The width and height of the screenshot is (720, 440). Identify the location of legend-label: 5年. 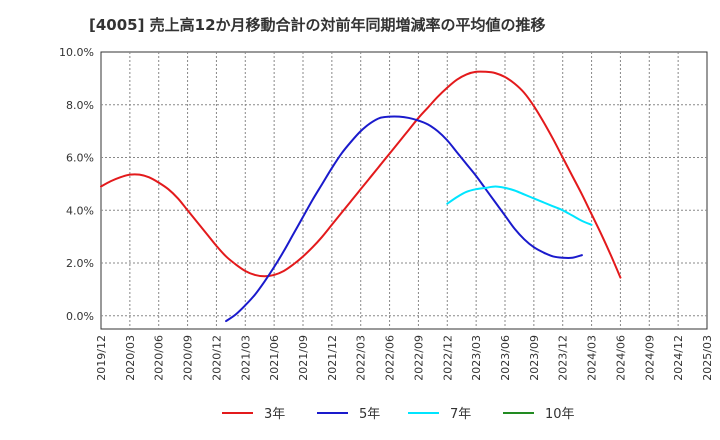
(369, 414).